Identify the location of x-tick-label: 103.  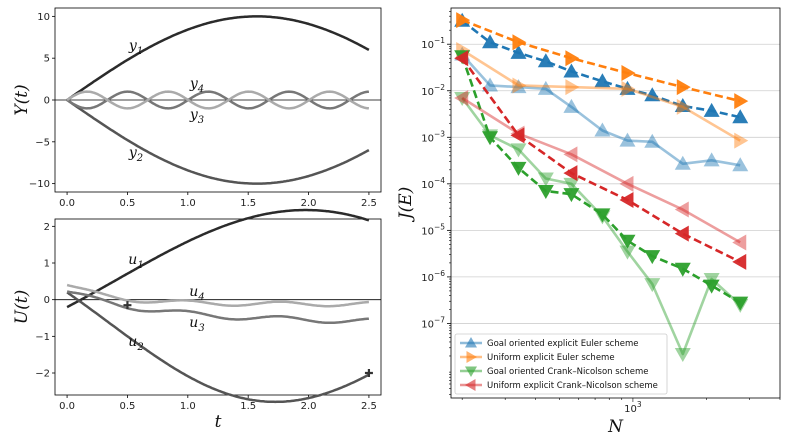
(633, 407).